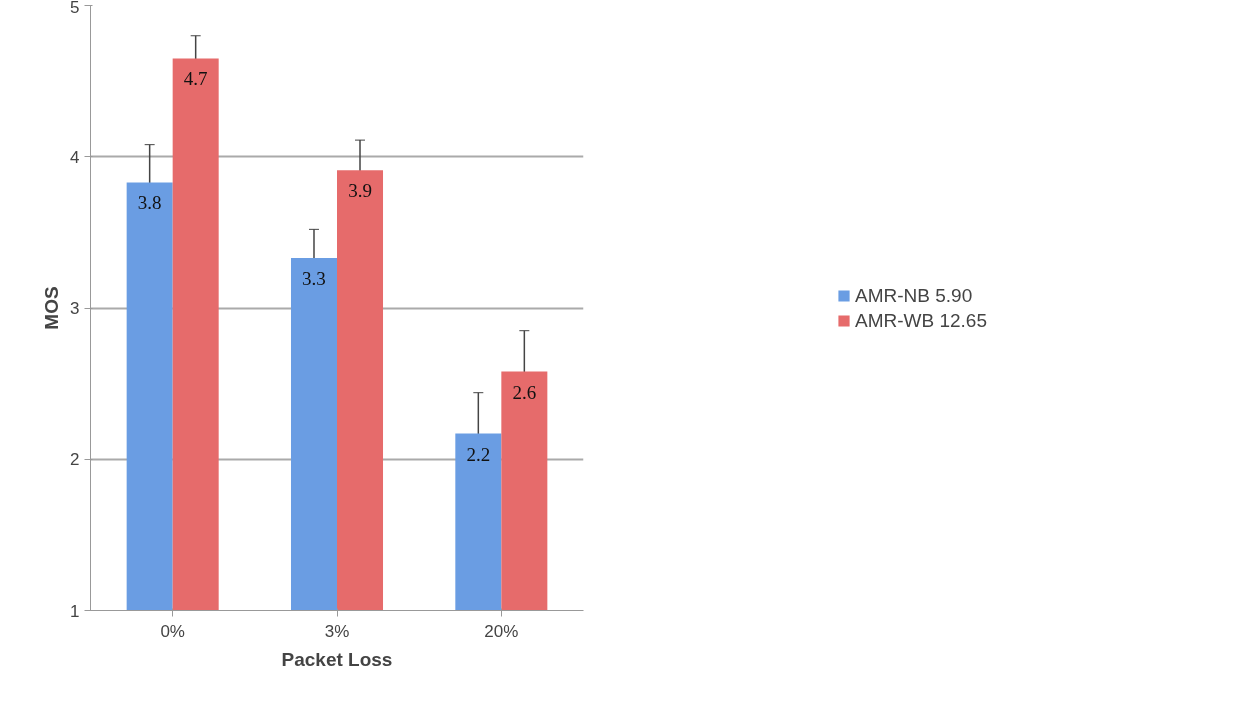 Image resolution: width=1257 pixels, height=723 pixels. I want to click on data-label: 4.7, so click(195, 79).